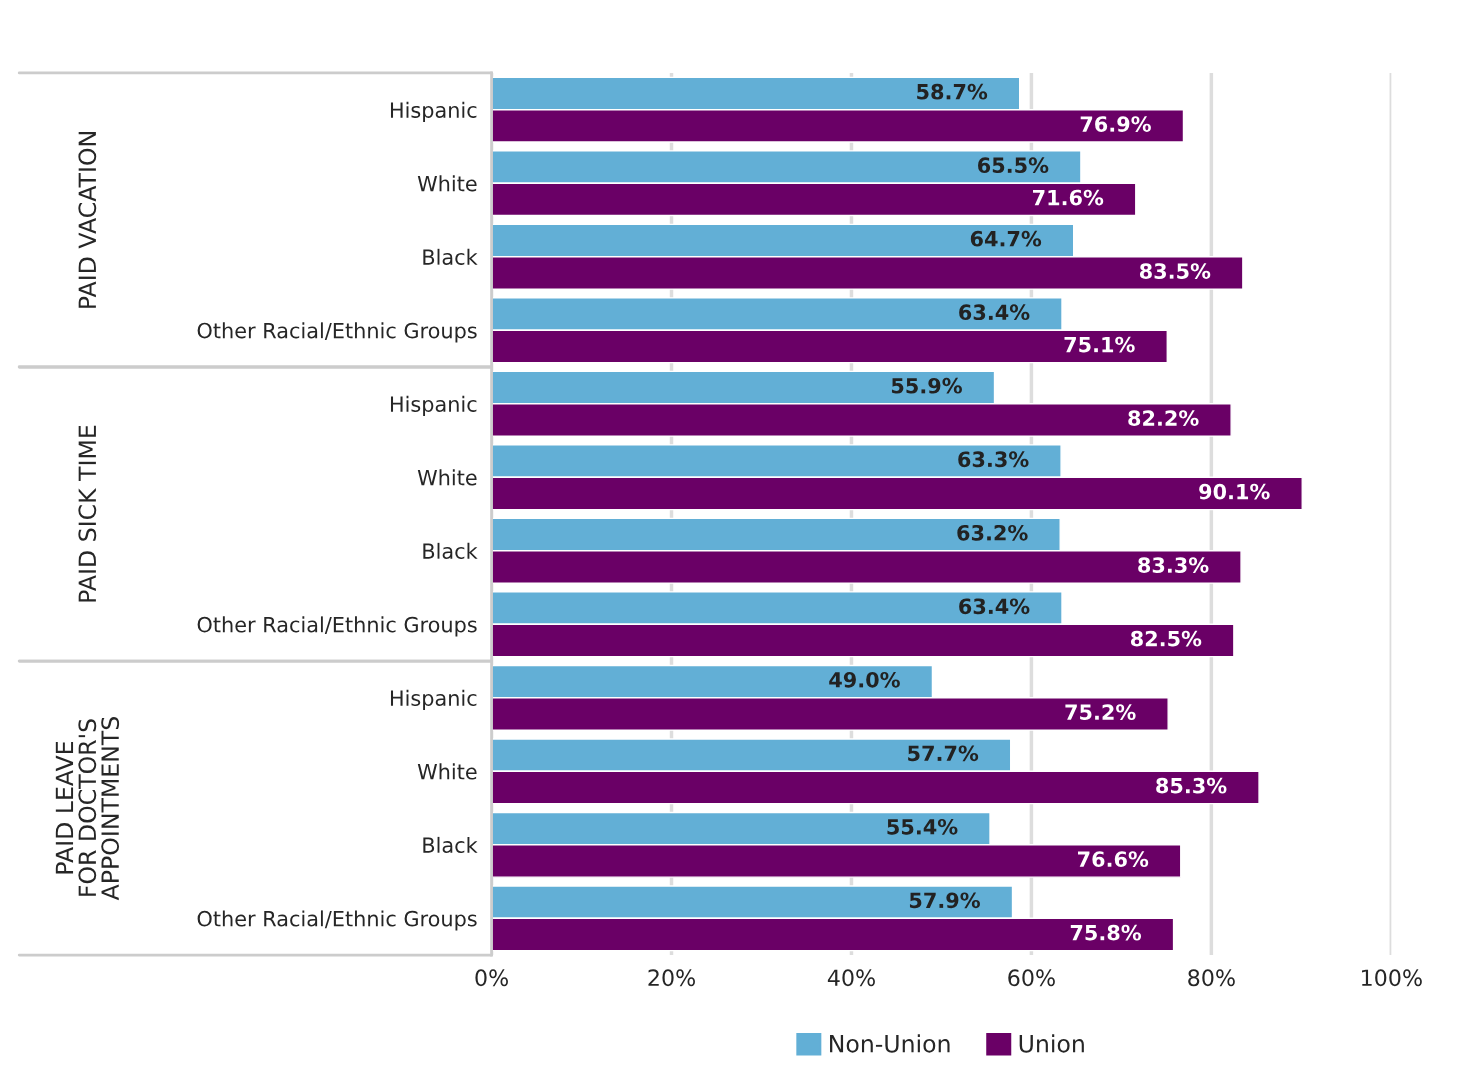  I want to click on x-tick-label: 40%, so click(851, 978).